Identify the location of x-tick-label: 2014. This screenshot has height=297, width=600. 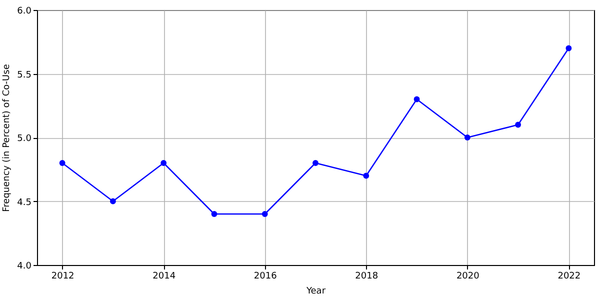
(164, 277).